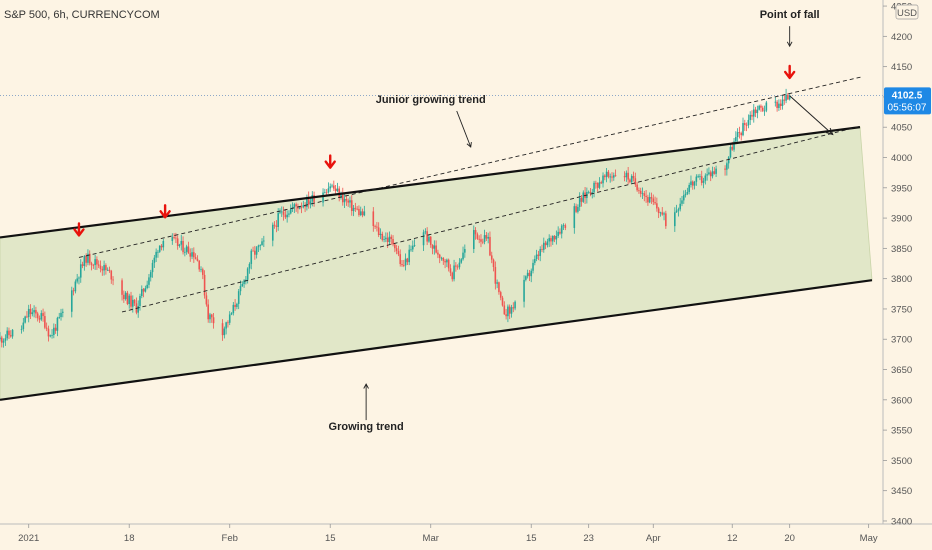 This screenshot has width=932, height=550. Describe the element at coordinates (129, 538) in the screenshot. I see `x-tick-label-1: 18` at that location.